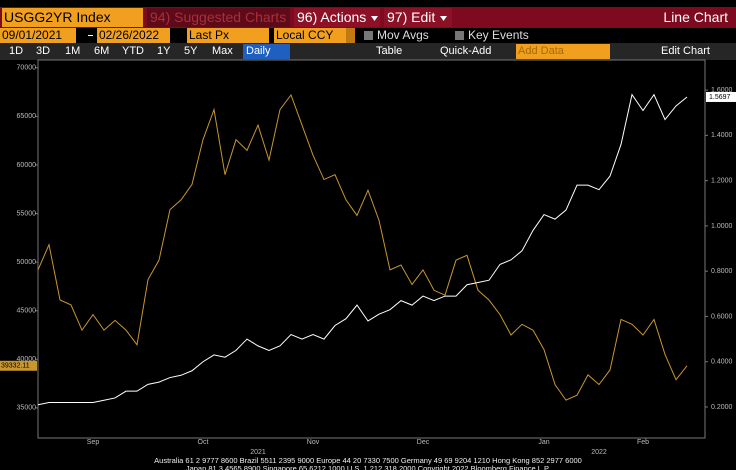 This screenshot has height=470, width=736. Describe the element at coordinates (685, 51) in the screenshot. I see `edit-chart-button: Edit Chart` at that location.